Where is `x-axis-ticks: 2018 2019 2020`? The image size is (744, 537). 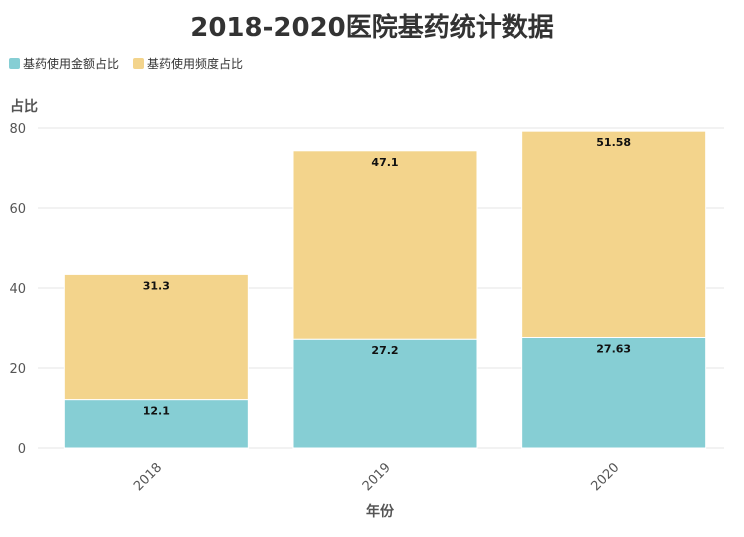
x-axis-ticks: 2018 2019 2020 is located at coordinates (376, 477).